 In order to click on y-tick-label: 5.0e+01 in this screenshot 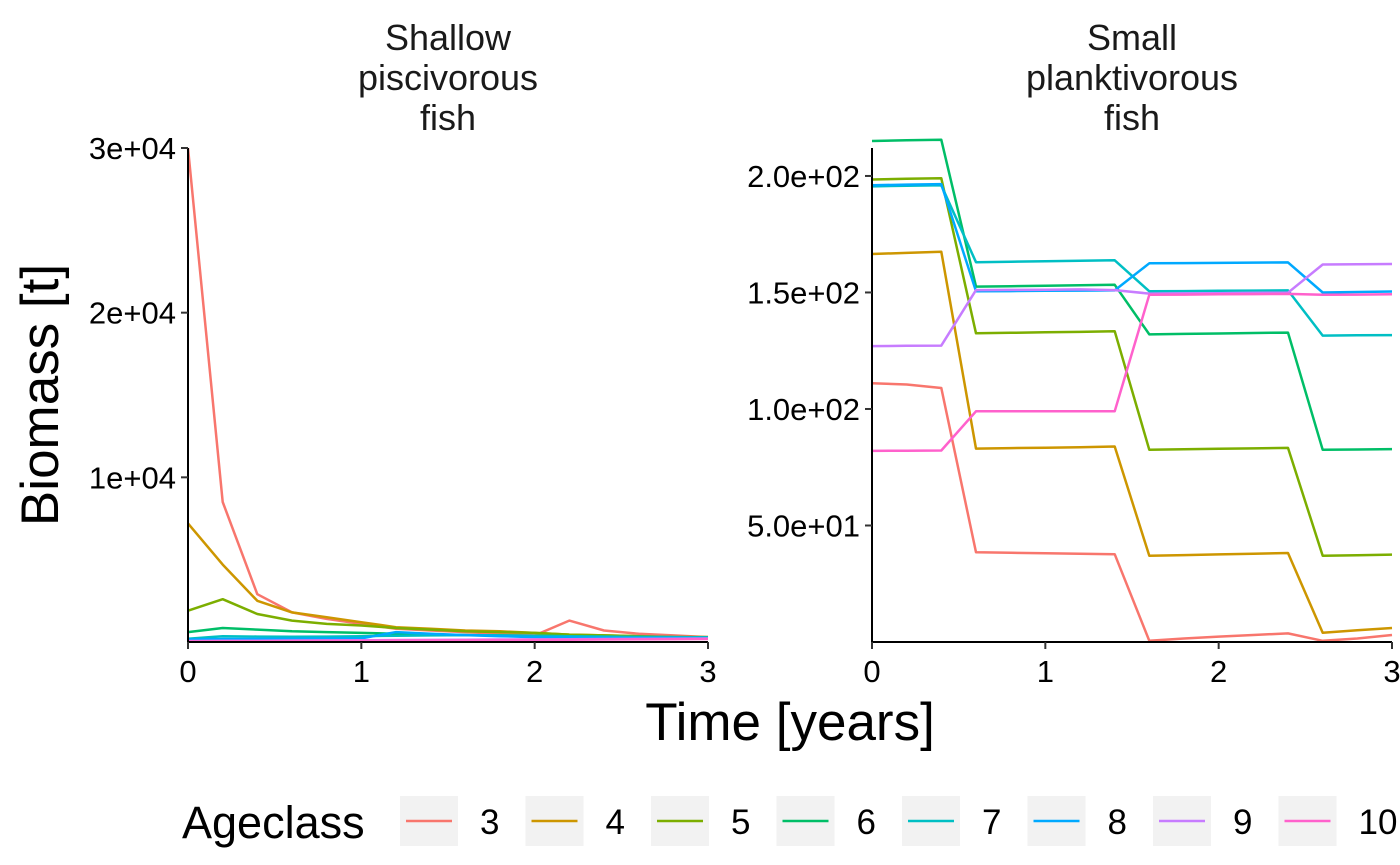, I will do `click(803, 525)`.